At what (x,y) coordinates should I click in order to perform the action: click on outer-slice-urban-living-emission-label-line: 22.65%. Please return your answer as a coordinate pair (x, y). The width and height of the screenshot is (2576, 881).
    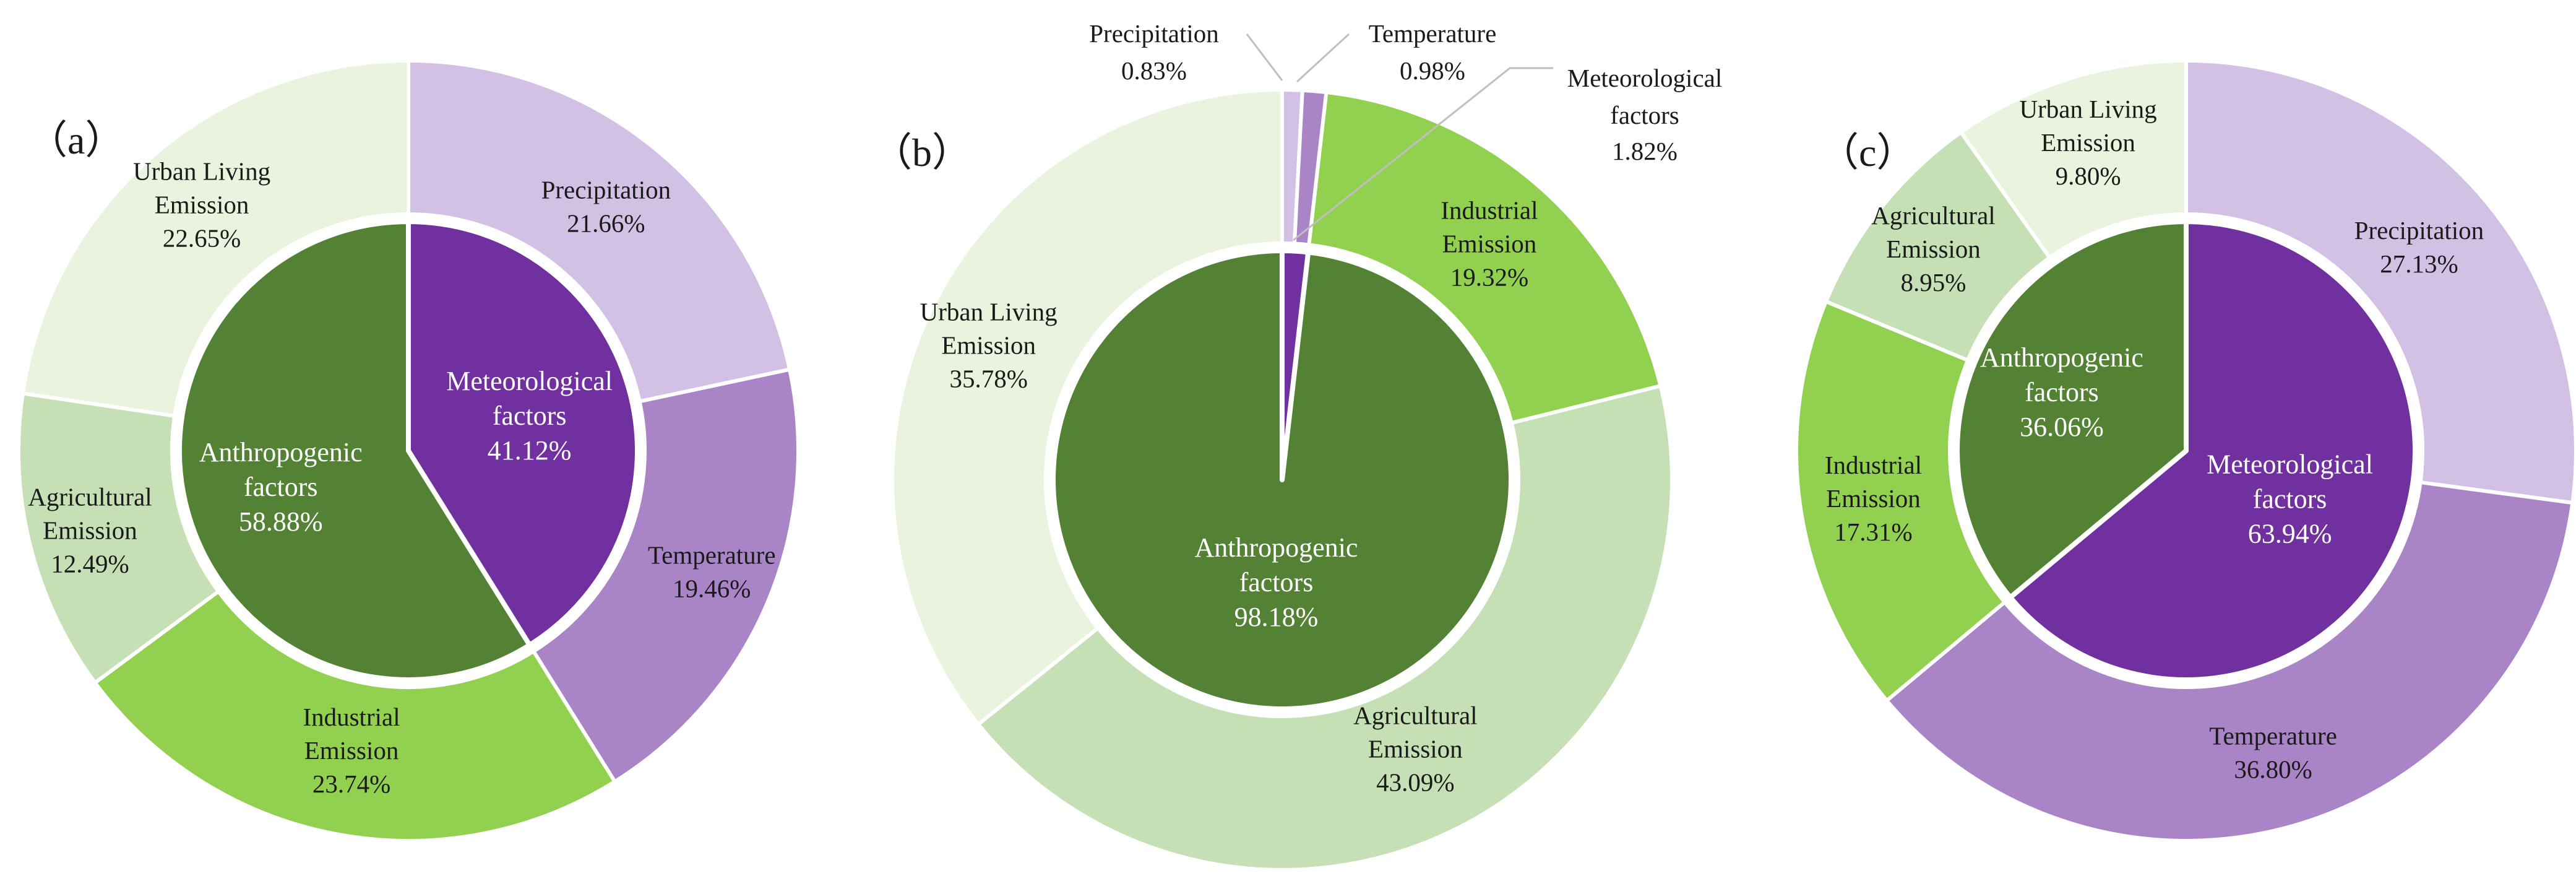
    Looking at the image, I should click on (202, 238).